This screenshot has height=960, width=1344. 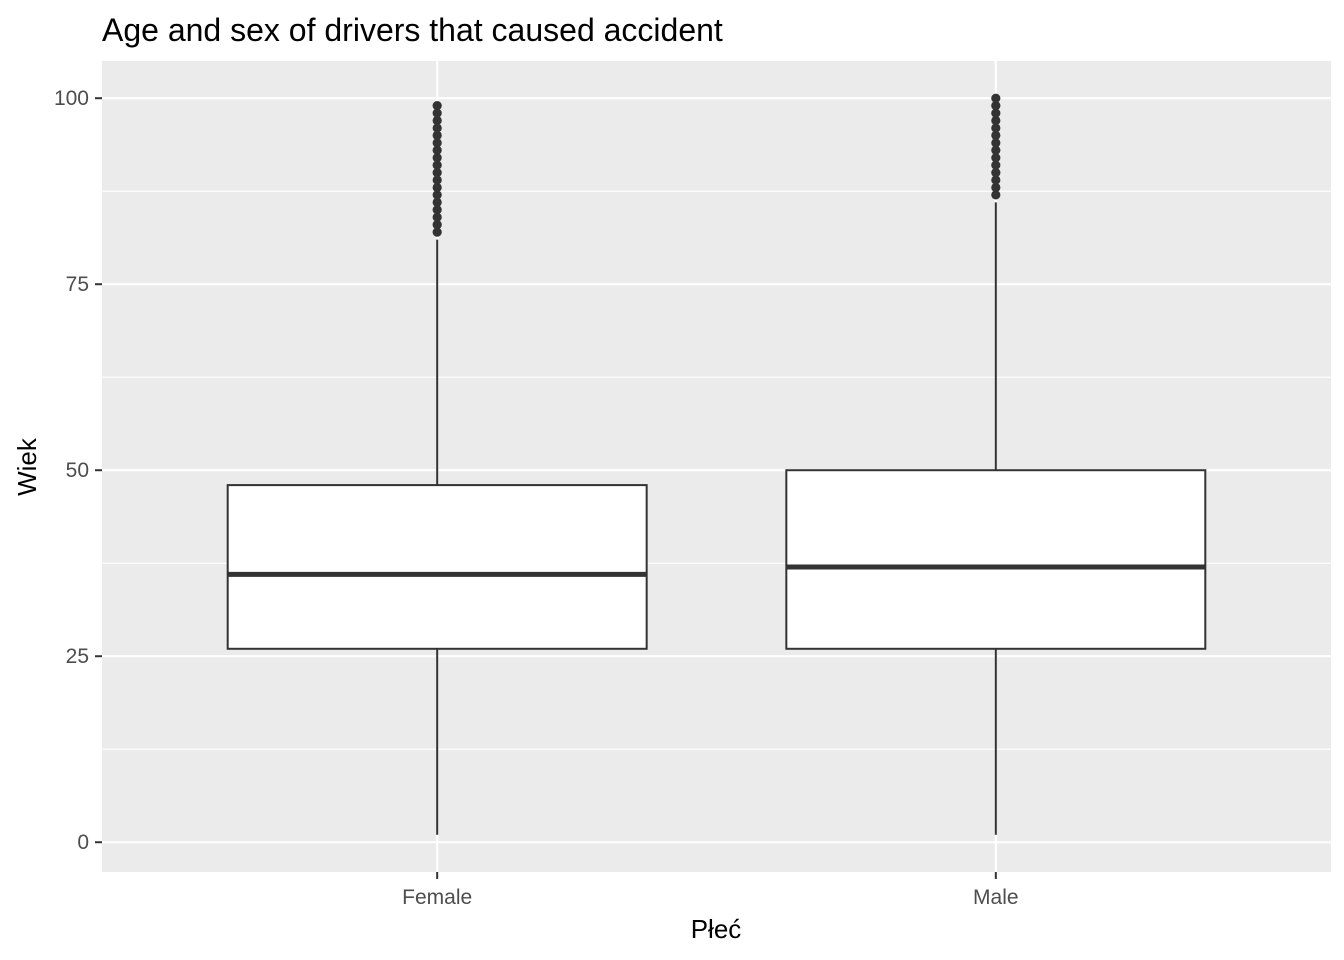 I want to click on y-tick-label: 100, so click(x=71, y=98).